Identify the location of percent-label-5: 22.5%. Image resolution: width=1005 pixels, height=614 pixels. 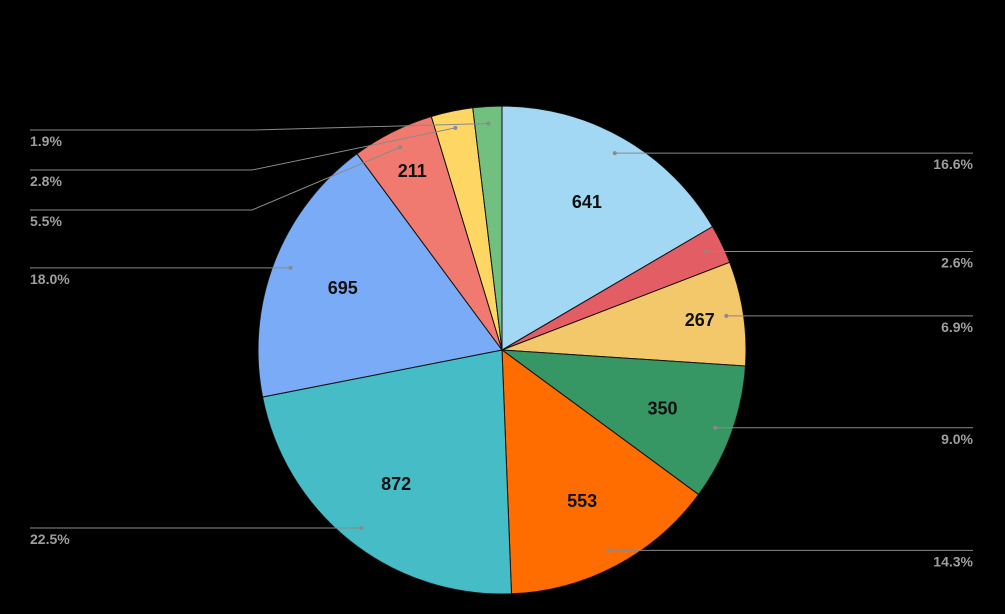
(50, 539).